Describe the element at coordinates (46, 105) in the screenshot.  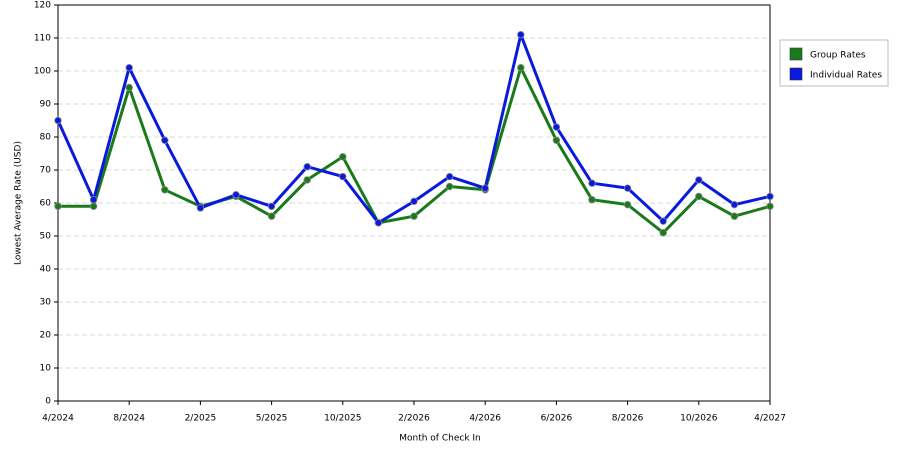
I see `y-tick-label: 90` at that location.